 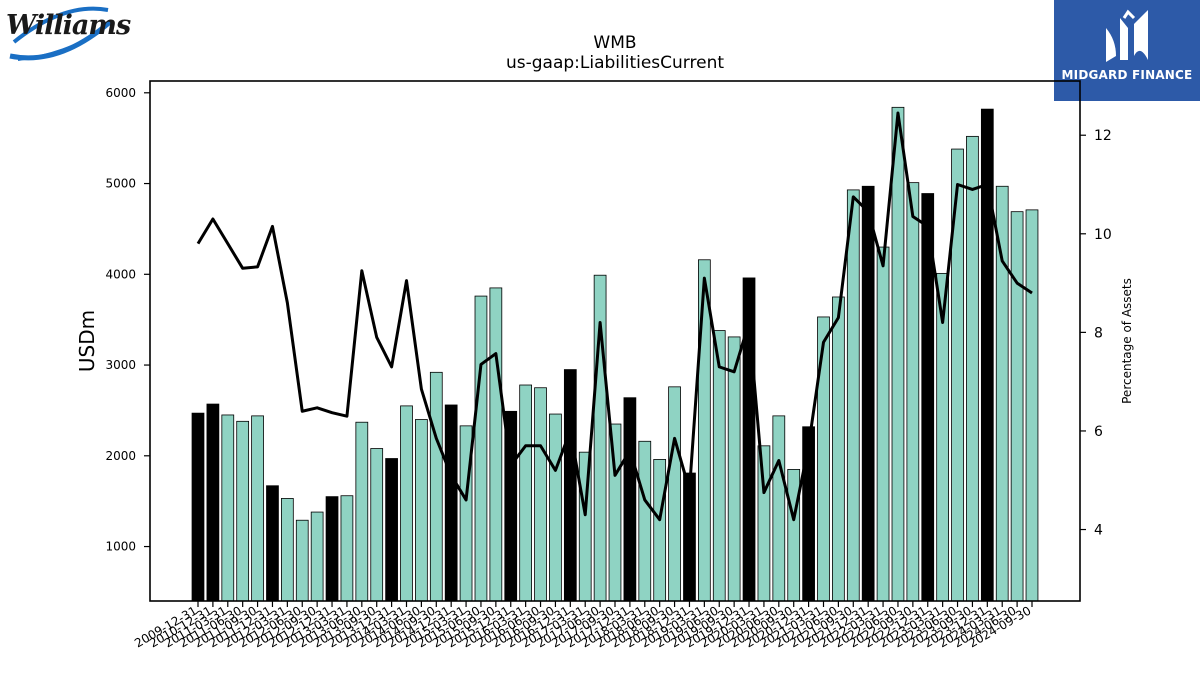 What do you see at coordinates (120, 184) in the screenshot?
I see `y-left-tick-label: 5000` at bounding box center [120, 184].